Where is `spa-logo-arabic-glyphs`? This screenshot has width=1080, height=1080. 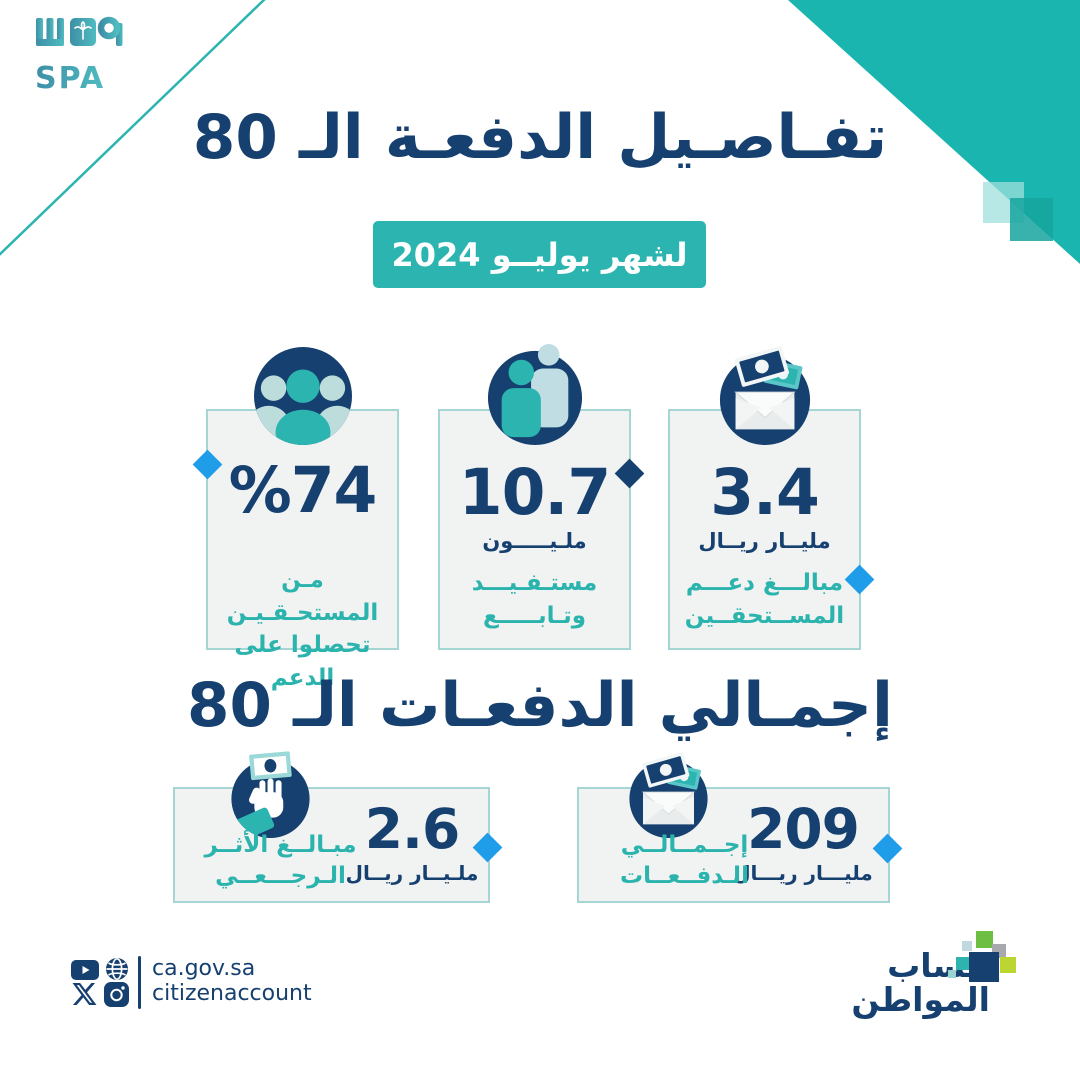
spa-logo-arabic-glyphs is located at coordinates (79, 32).